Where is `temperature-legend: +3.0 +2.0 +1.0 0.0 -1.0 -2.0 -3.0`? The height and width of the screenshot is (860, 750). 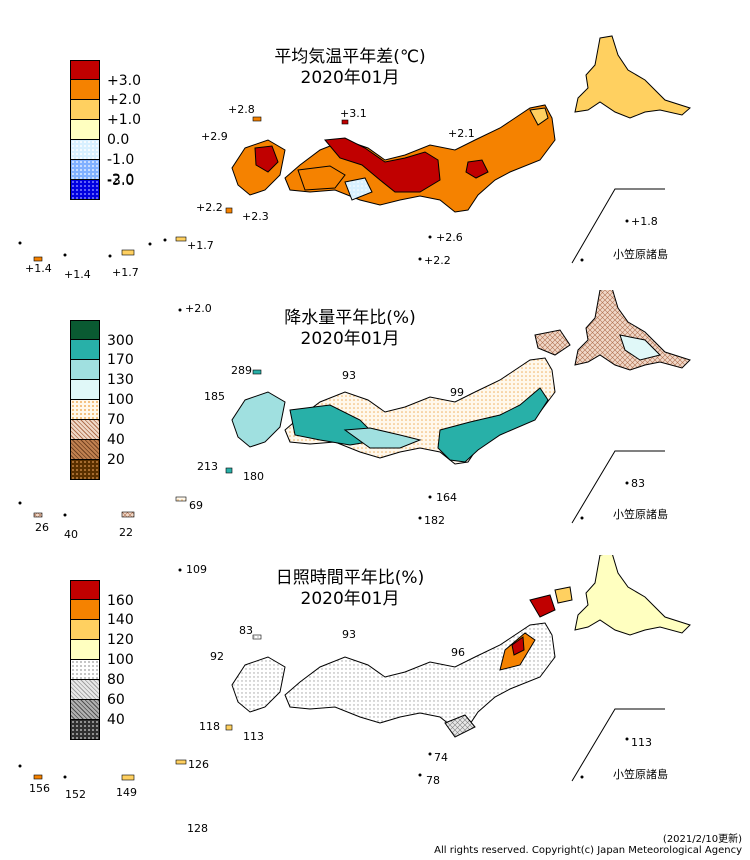 temperature-legend: +3.0 +2.0 +1.0 0.0 -1.0 -2.0 -3.0 is located at coordinates (105, 130).